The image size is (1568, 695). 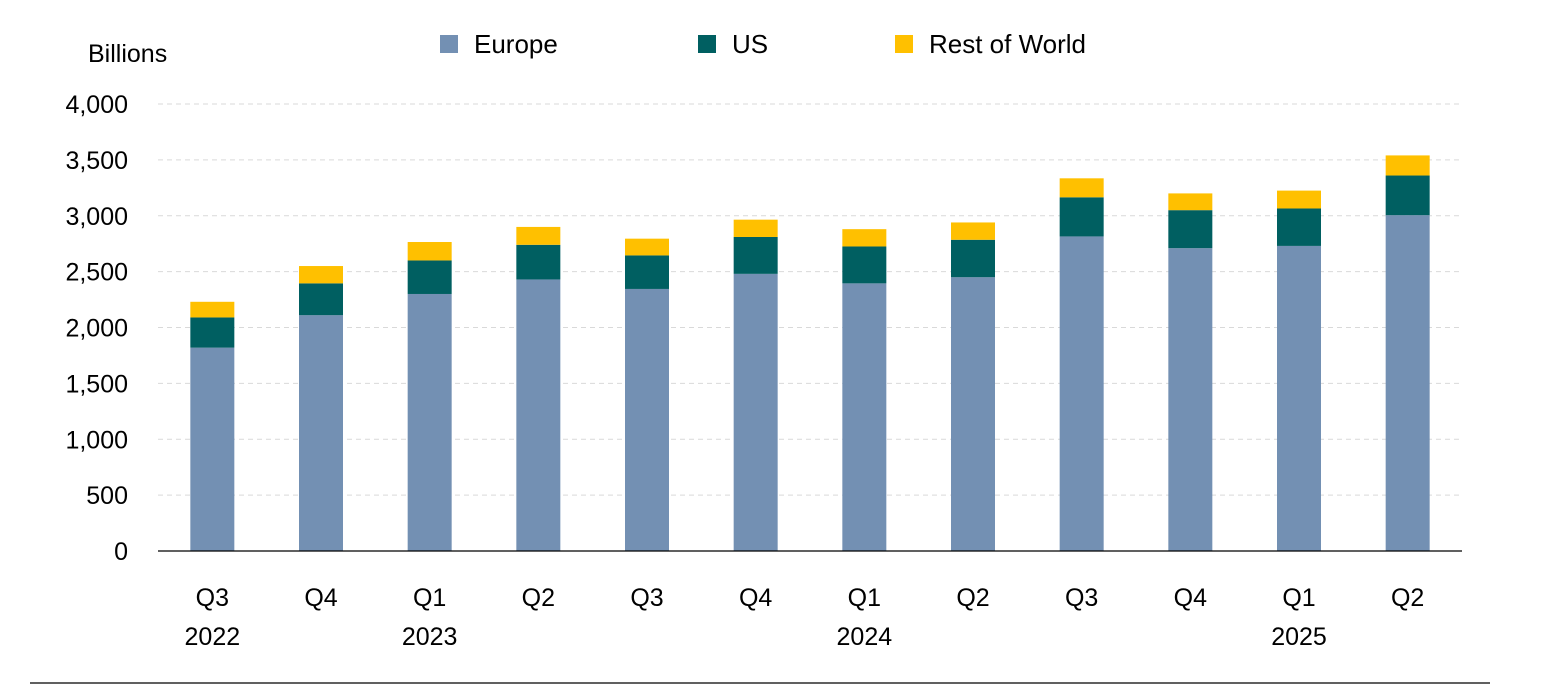 I want to click on x-tick-labels: Q3 2022 Q4 Q1 2023 Q2 Q3 Q4 Q1 2024 Q2 Q3 Q4 Q1 2025 Q2, so click(x=805, y=617).